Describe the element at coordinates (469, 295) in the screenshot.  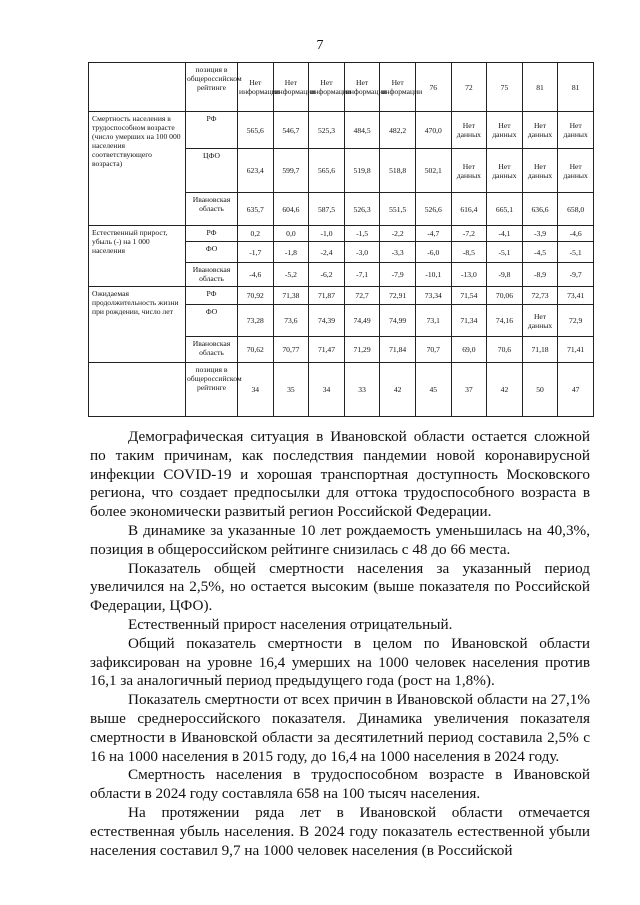
I see `table-cell: 71,54` at that location.